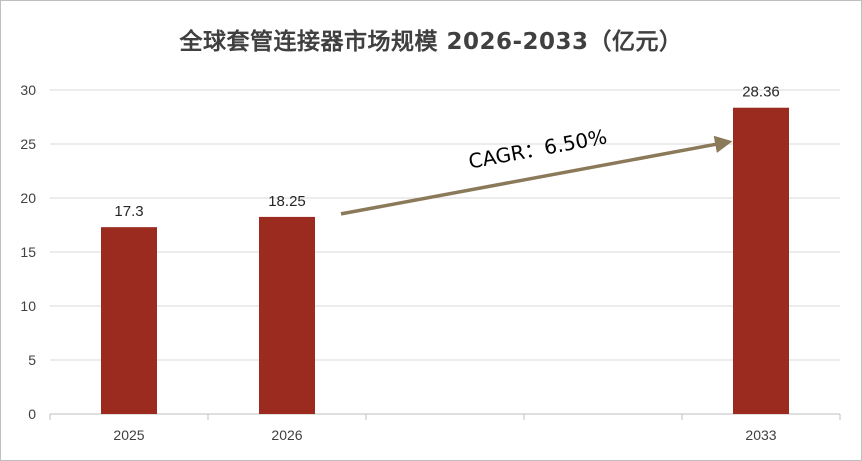 This screenshot has height=461, width=862. What do you see at coordinates (32, 360) in the screenshot?
I see `y-tick-label: 5` at bounding box center [32, 360].